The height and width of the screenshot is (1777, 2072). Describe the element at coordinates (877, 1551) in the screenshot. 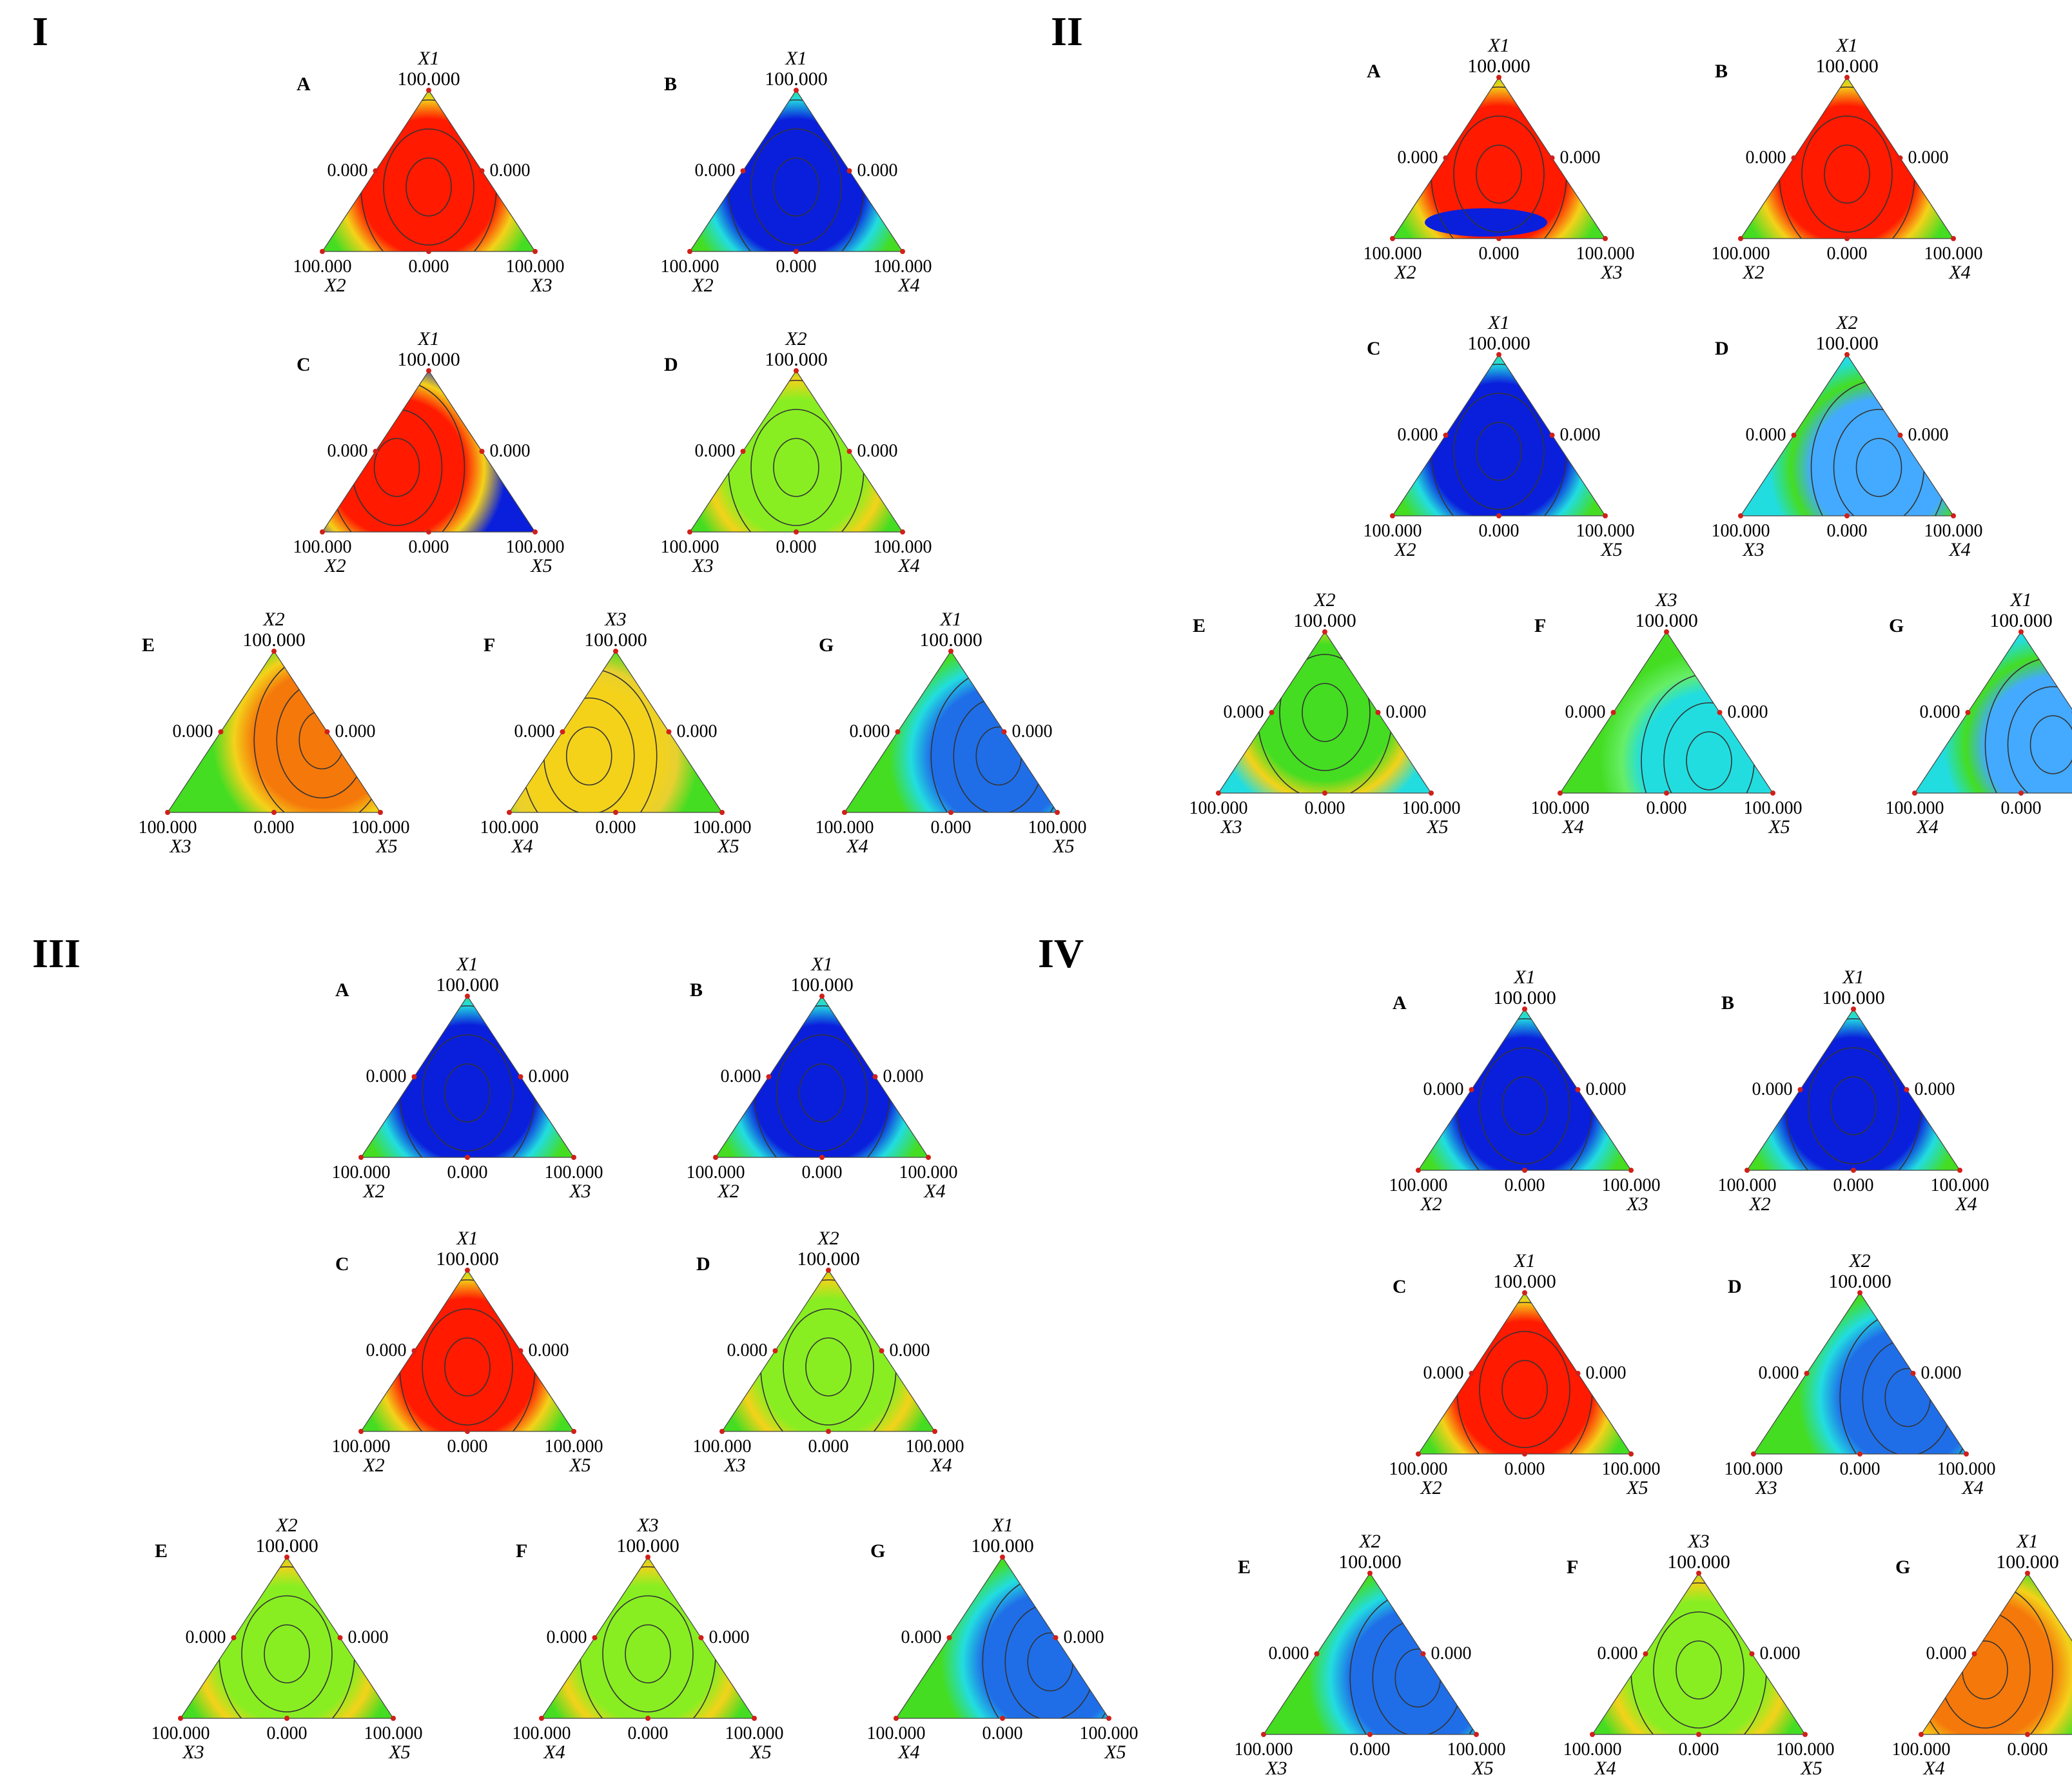

I see `plot-letter: G` at that location.